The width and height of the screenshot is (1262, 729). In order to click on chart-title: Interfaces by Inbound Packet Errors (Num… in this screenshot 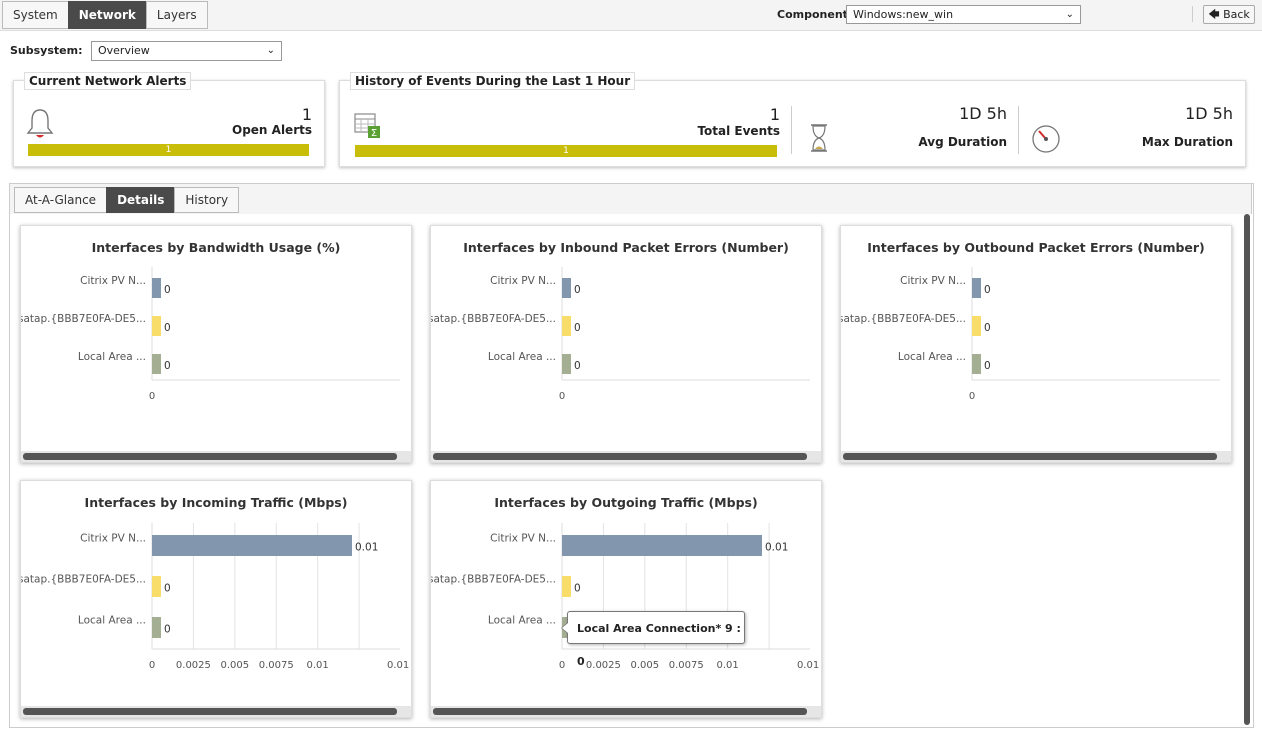, I will do `click(626, 247)`.